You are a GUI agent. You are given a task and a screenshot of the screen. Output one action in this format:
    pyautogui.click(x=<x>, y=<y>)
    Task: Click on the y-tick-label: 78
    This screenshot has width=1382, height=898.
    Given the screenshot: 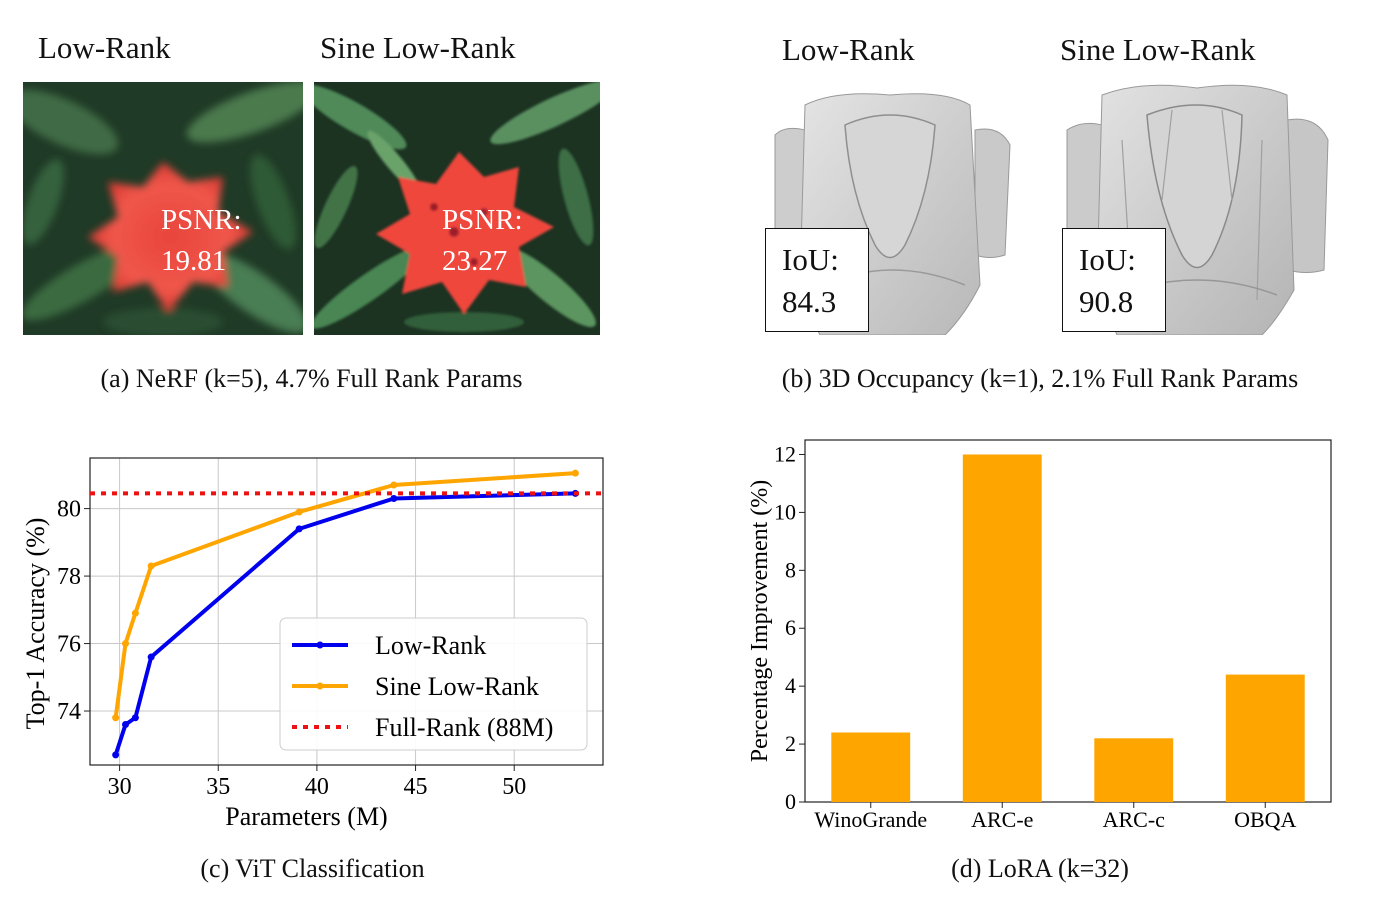 What is the action you would take?
    pyautogui.click(x=69, y=577)
    